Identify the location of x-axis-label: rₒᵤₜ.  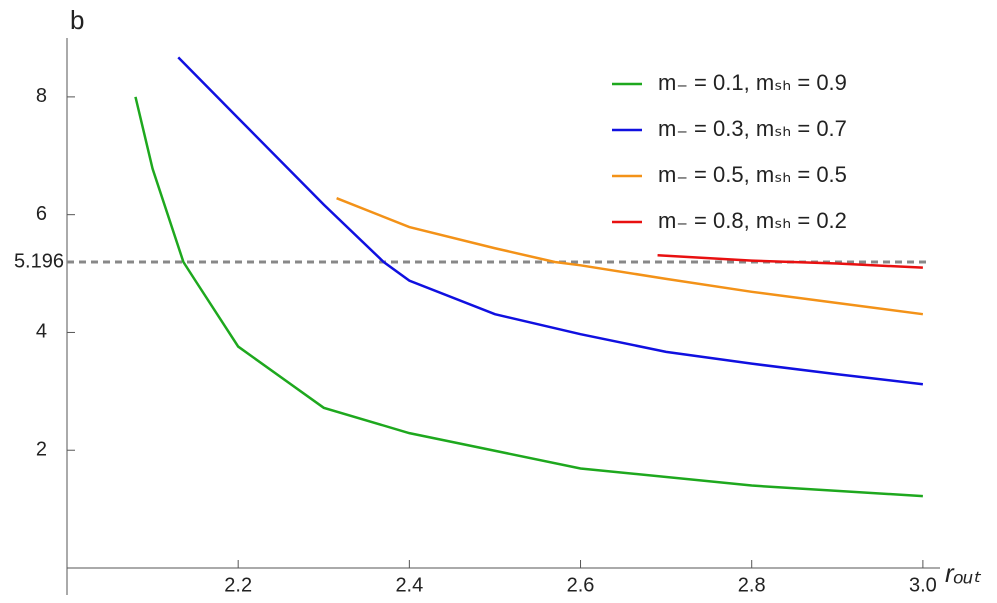
(963, 573).